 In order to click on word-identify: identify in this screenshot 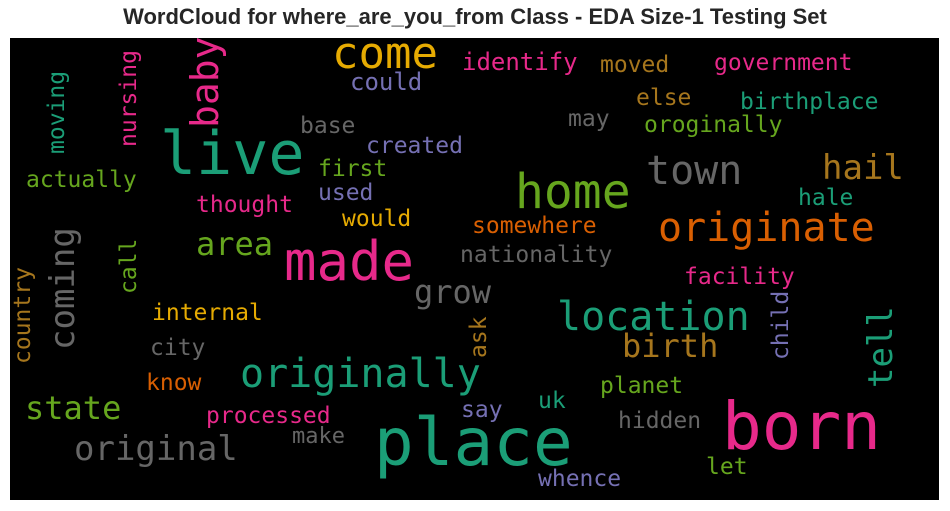, I will do `click(520, 62)`.